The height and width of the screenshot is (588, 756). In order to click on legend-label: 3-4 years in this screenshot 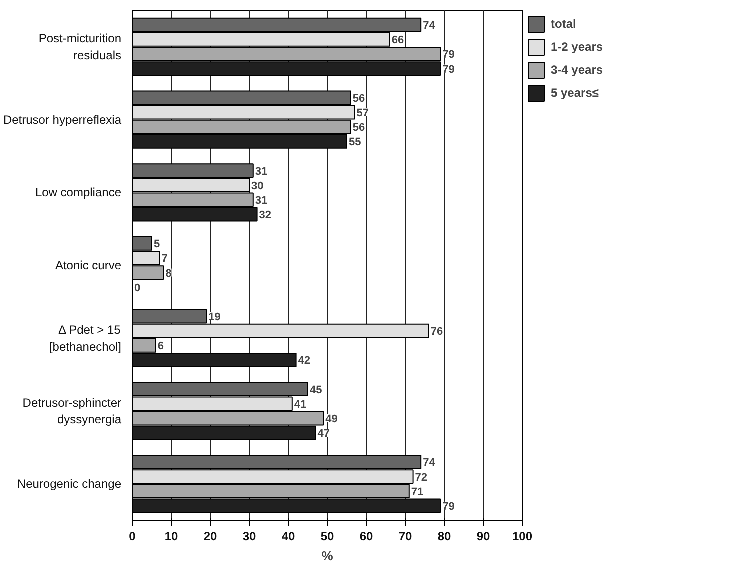, I will do `click(577, 70)`.